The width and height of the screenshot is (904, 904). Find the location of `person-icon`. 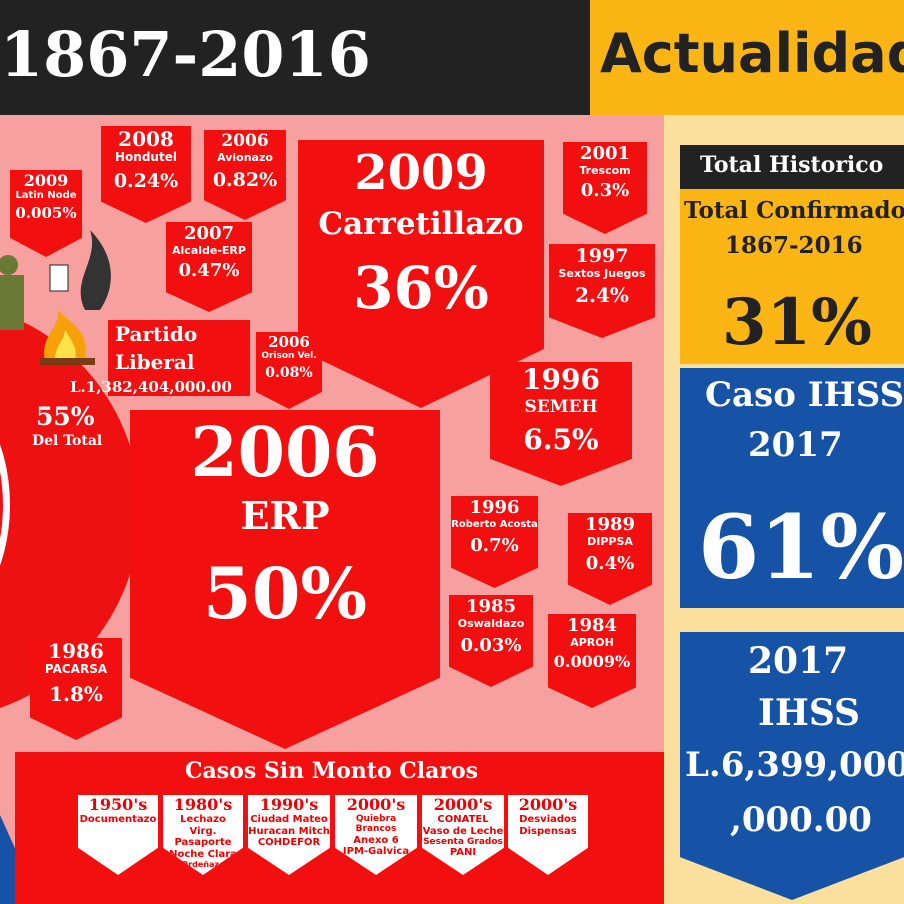

person-icon is located at coordinates (9, 265).